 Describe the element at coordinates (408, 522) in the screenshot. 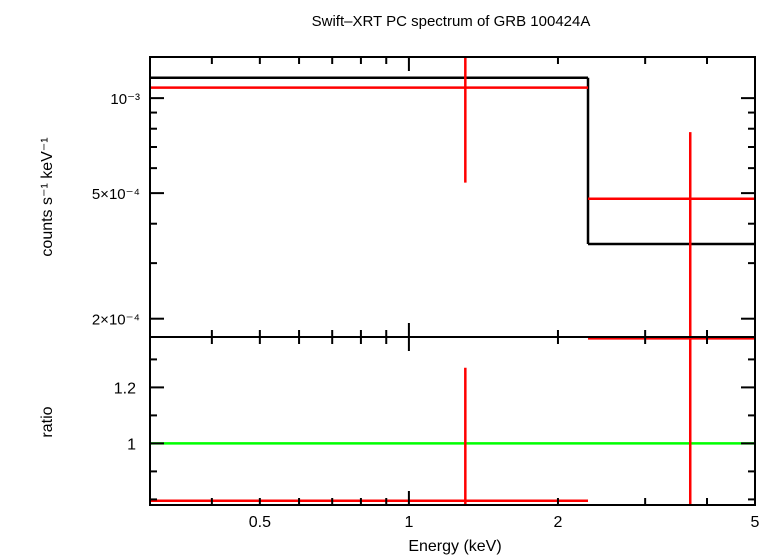

I see `x-tick-label-2: 1` at that location.